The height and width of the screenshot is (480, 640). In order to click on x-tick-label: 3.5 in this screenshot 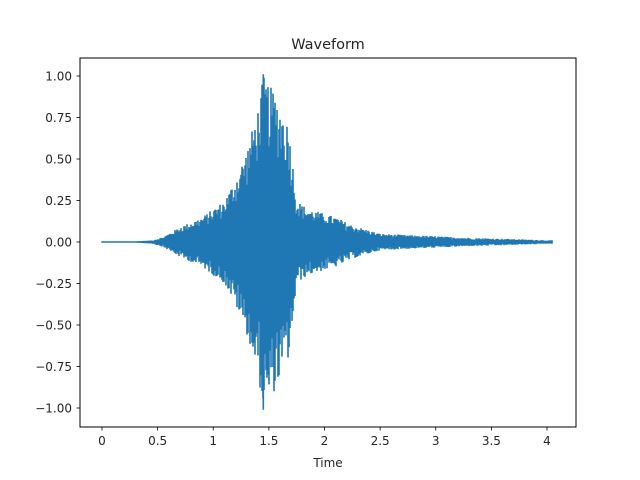, I will do `click(491, 441)`.